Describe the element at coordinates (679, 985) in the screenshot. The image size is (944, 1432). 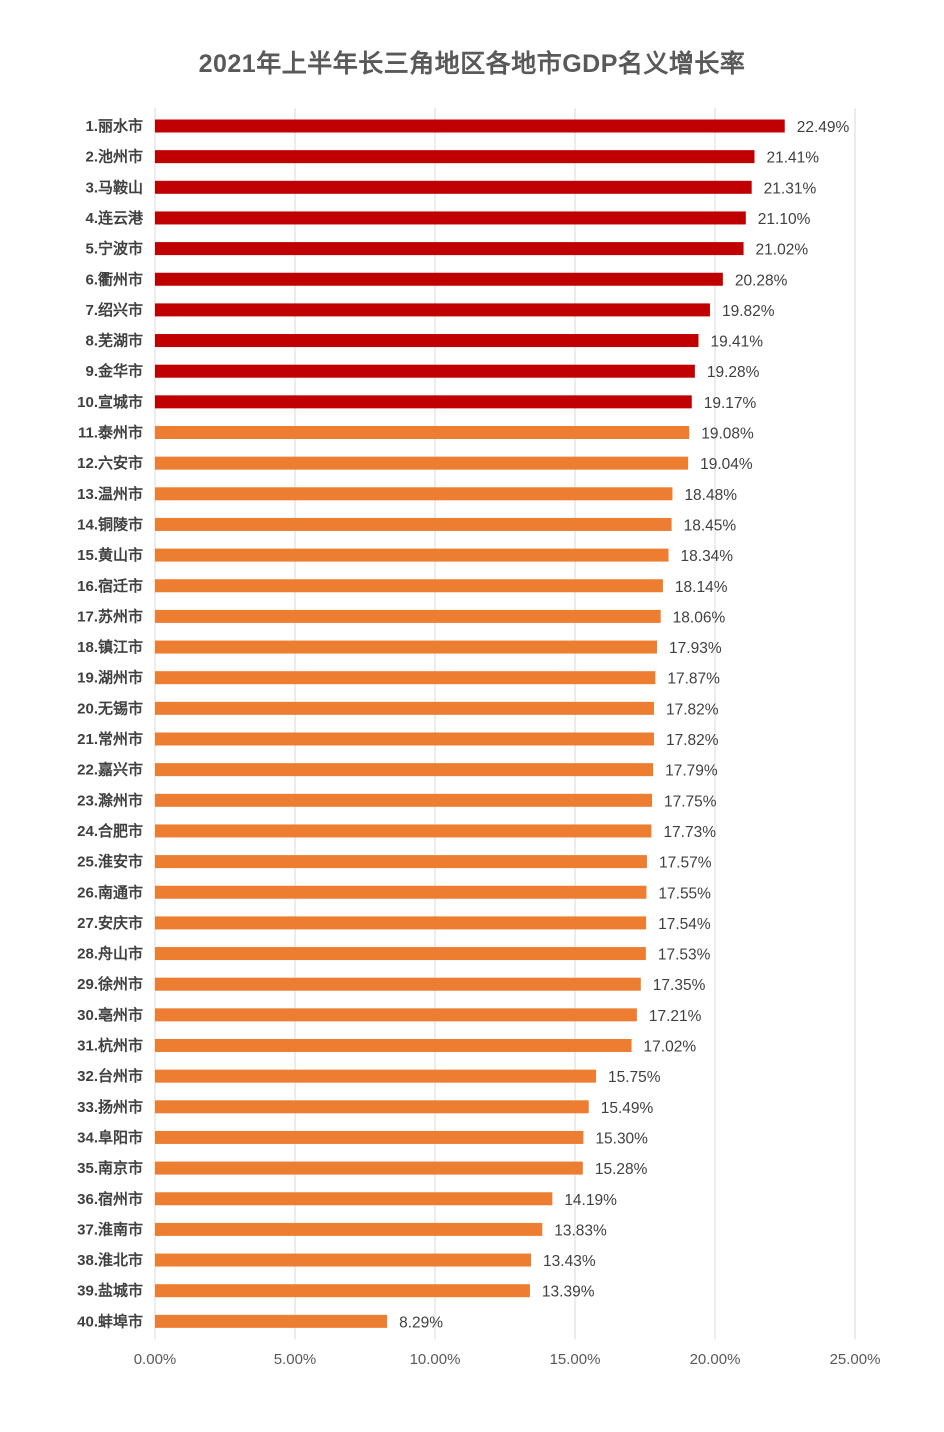
I see `data-label: 17.35%` at that location.